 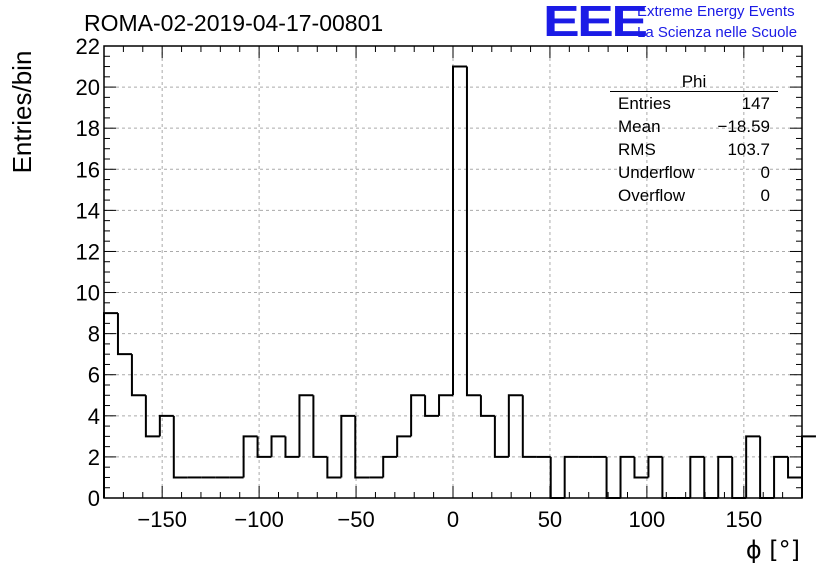 I want to click on logo-line-1: Extreme Energy Events, so click(x=716, y=11).